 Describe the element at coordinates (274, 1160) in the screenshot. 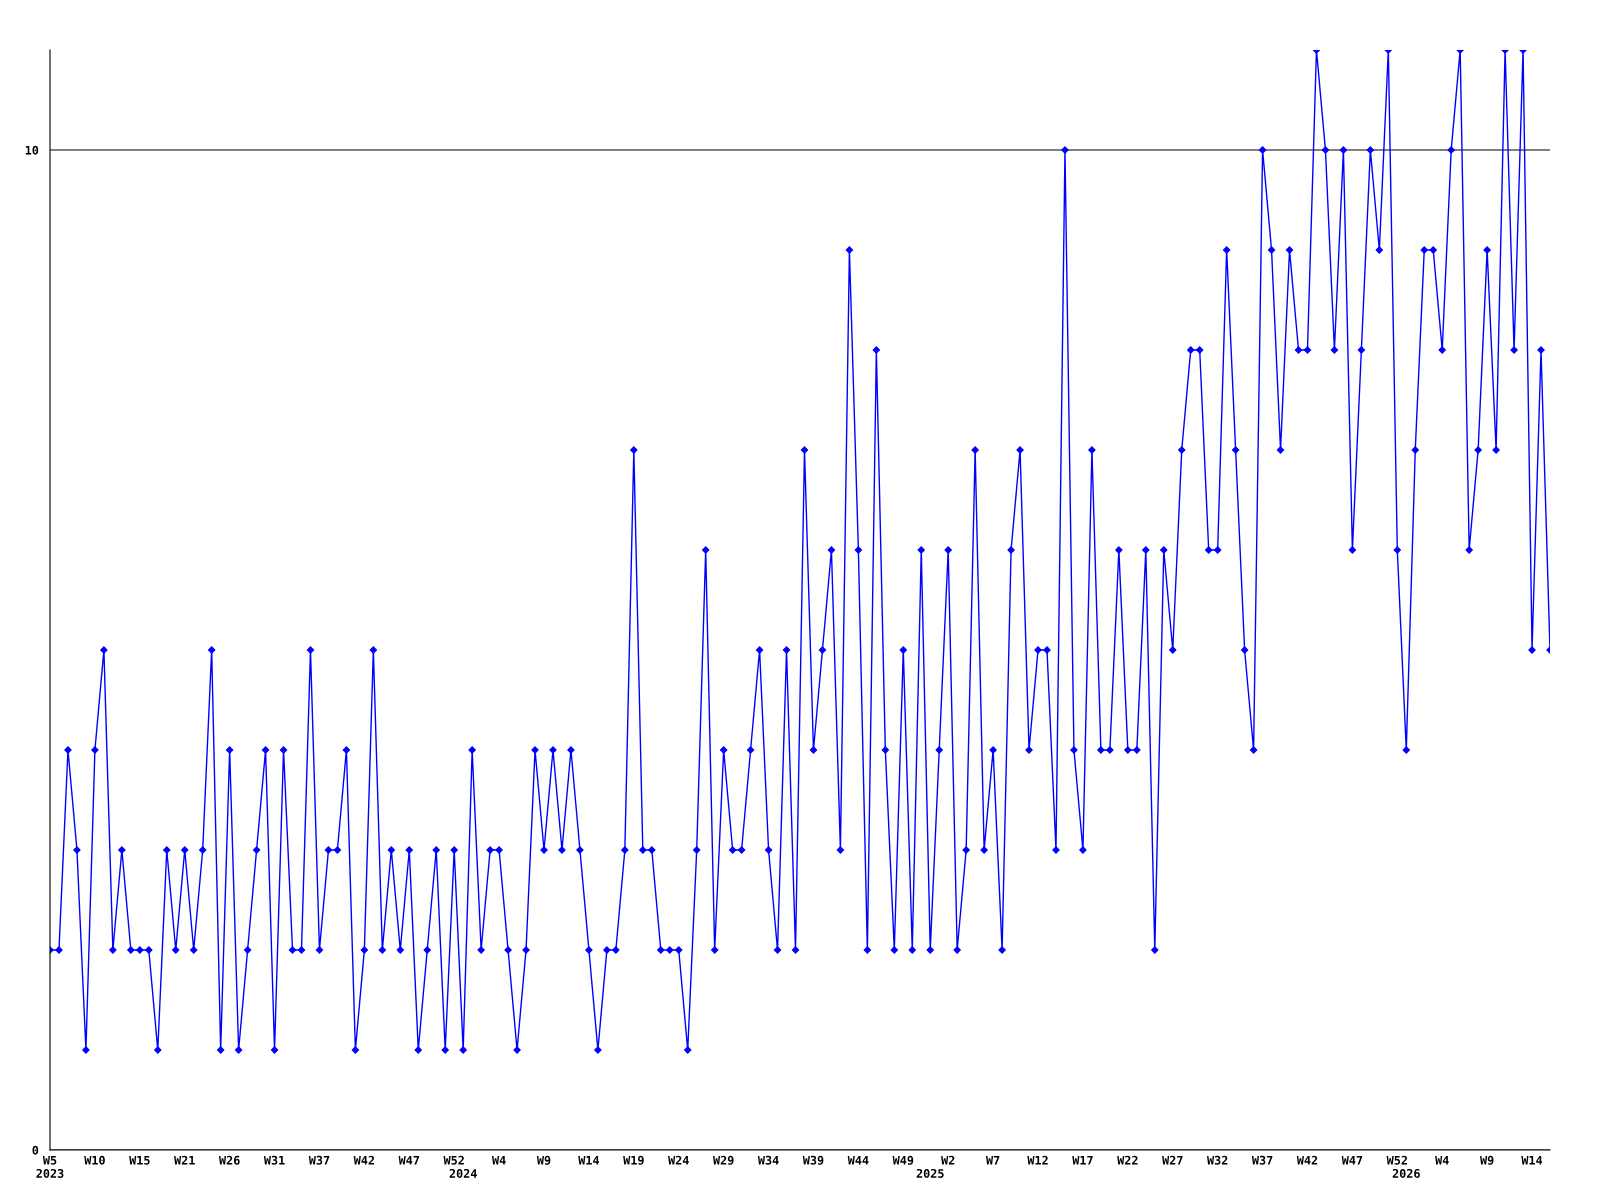

I see `x-tick-label: W31` at that location.